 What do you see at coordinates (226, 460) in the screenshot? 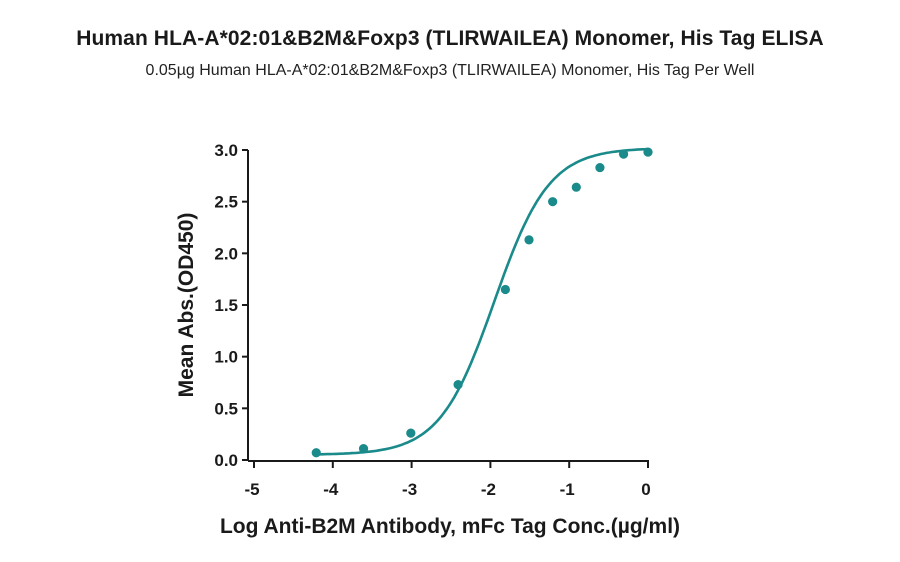
I see `y-tick-label: 0.0` at bounding box center [226, 460].